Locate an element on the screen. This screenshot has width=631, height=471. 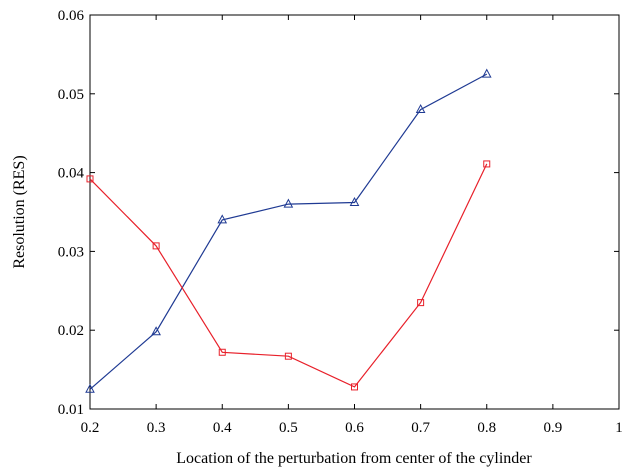
x-tick-label: 0.9 is located at coordinates (553, 428).